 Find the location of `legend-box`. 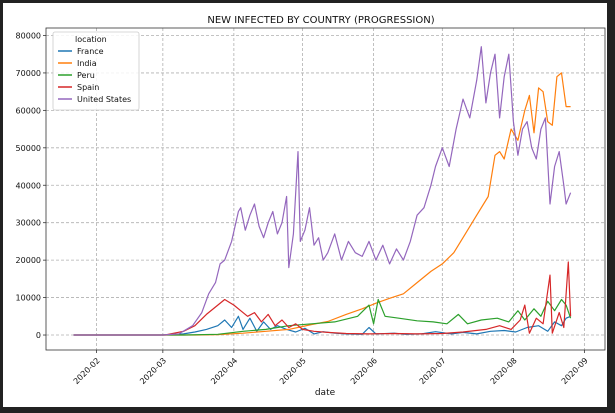

legend-box is located at coordinates (96, 71).